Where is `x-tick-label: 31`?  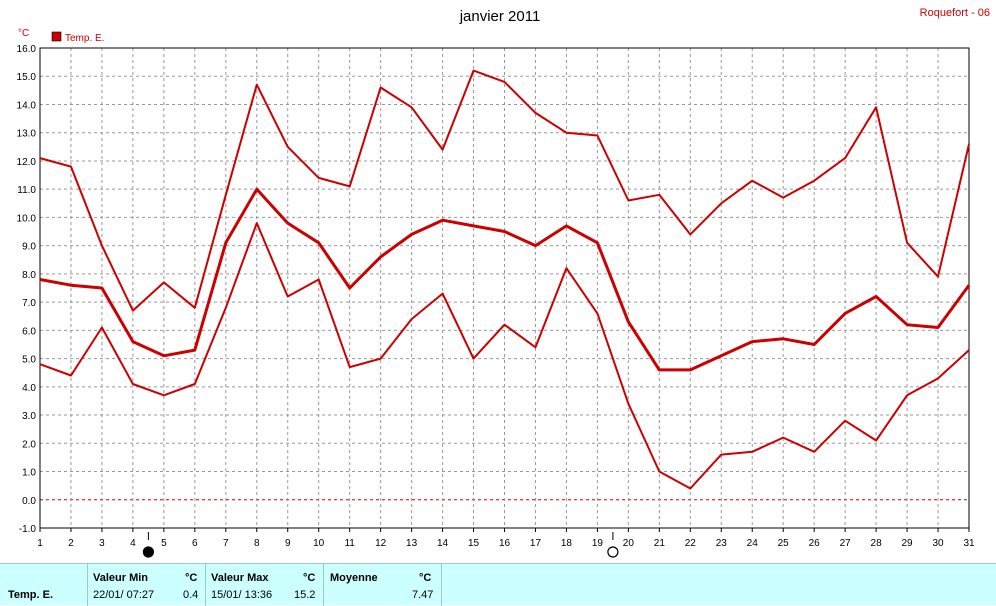
x-tick-label: 31 is located at coordinates (969, 543).